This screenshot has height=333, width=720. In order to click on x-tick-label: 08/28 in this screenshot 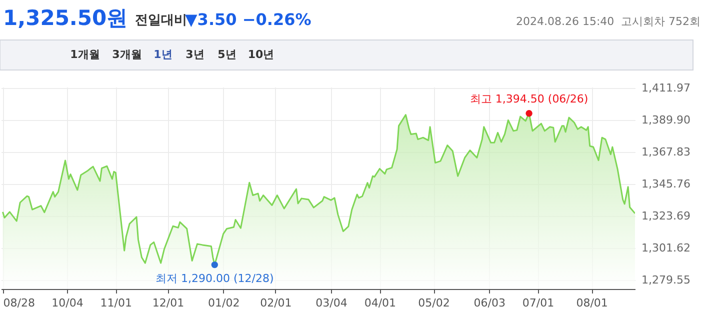, I will do `click(19, 303)`.